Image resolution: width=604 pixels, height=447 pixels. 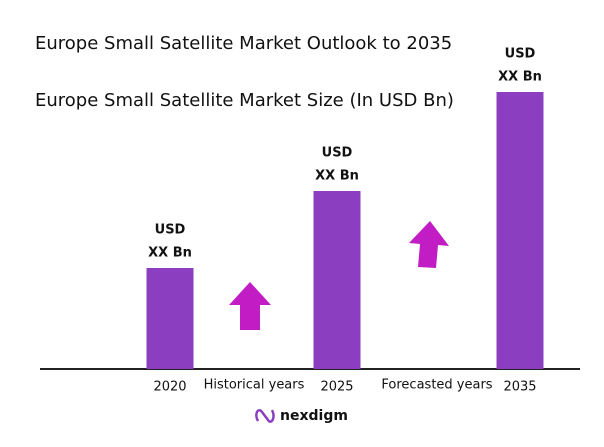 What do you see at coordinates (254, 385) in the screenshot?
I see `annotation: Historical years` at bounding box center [254, 385].